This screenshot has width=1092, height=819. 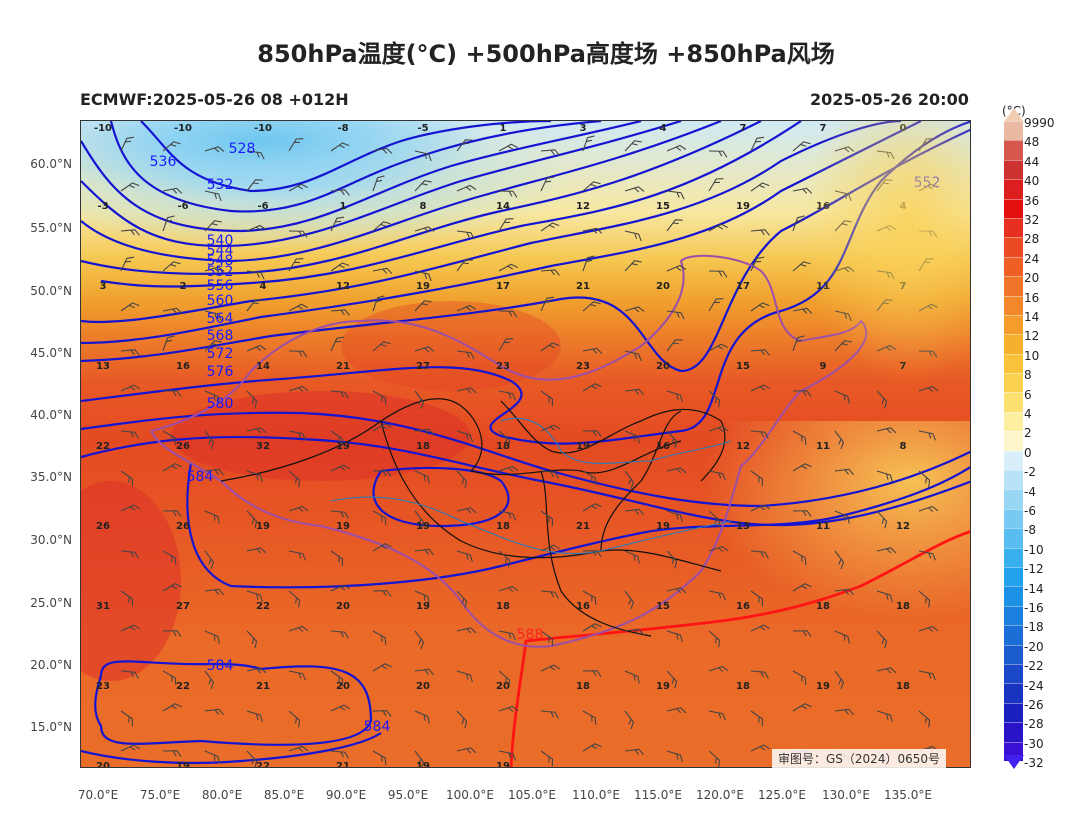 I want to click on colorbar-label: 8, so click(x=1028, y=375).